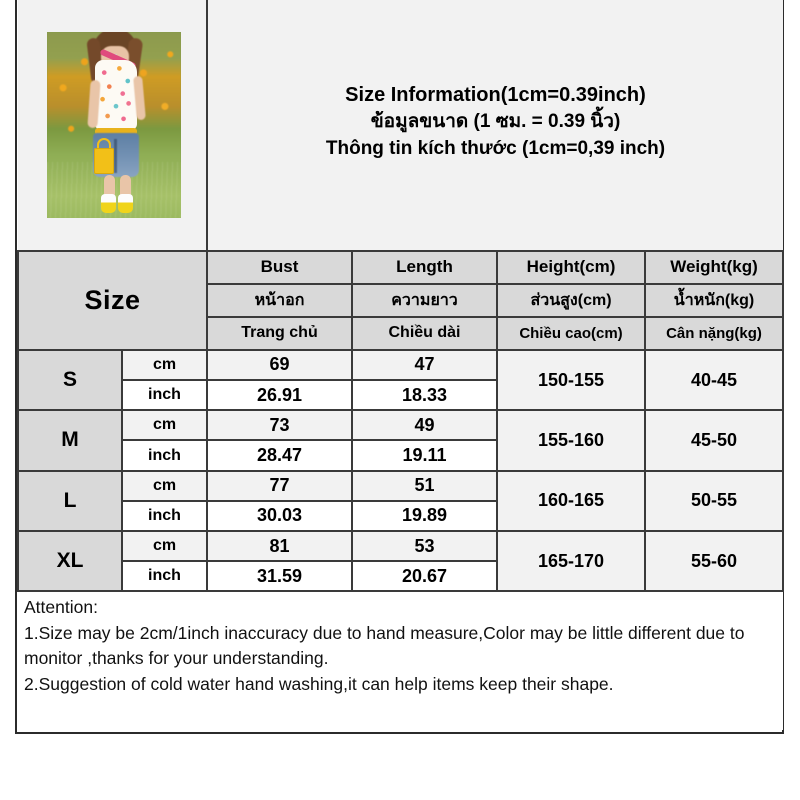  What do you see at coordinates (279, 546) in the screenshot?
I see `cell-xl-bust-cm: 81` at bounding box center [279, 546].